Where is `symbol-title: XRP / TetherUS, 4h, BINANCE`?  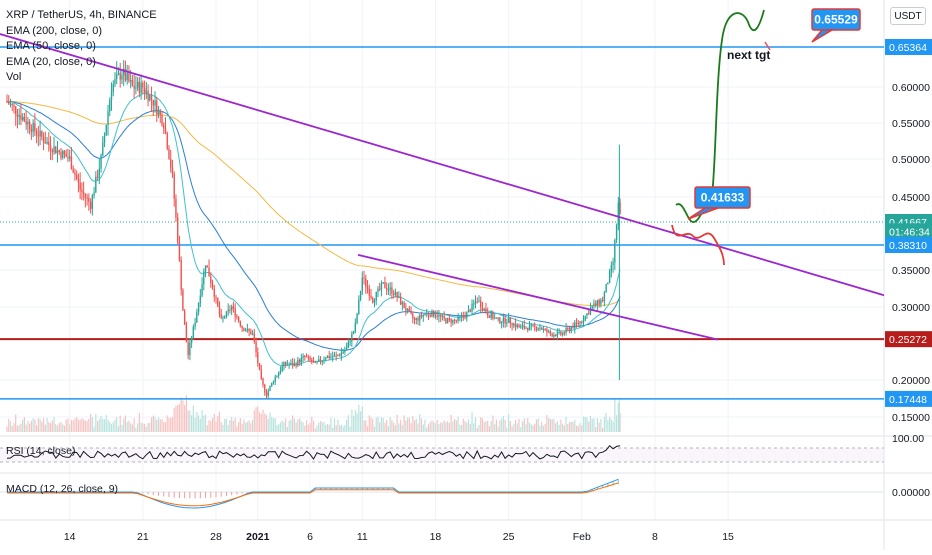 symbol-title: XRP / TetherUS, 4h, BINANCE is located at coordinates (81, 16).